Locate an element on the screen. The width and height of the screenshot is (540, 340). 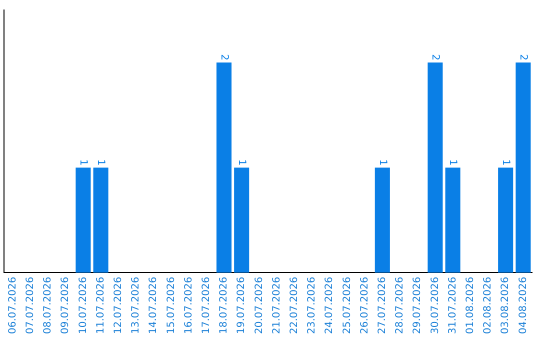
x-tick-label: 24.07.2026 is located at coordinates (330, 305).